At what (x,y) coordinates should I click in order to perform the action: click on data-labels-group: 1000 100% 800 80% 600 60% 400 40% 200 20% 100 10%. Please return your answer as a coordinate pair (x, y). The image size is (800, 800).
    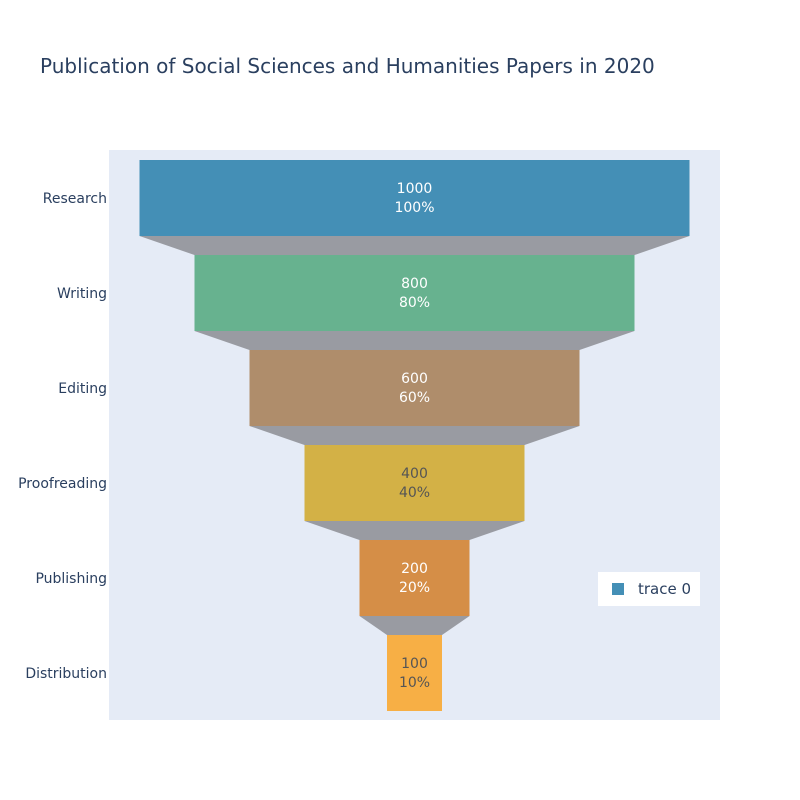
    Looking at the image, I should click on (414, 436).